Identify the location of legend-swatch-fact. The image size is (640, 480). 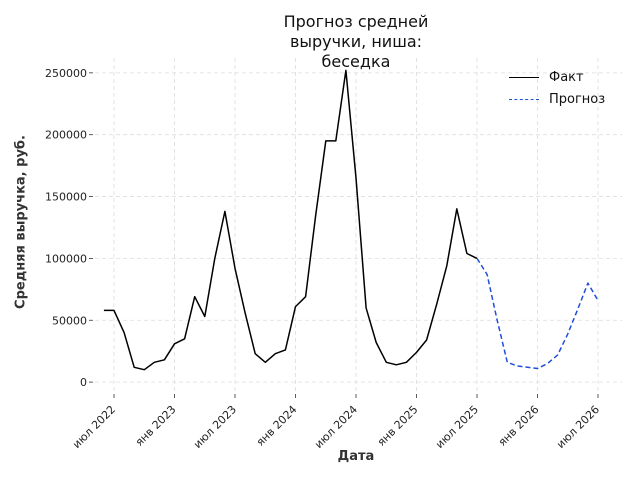
(524, 77).